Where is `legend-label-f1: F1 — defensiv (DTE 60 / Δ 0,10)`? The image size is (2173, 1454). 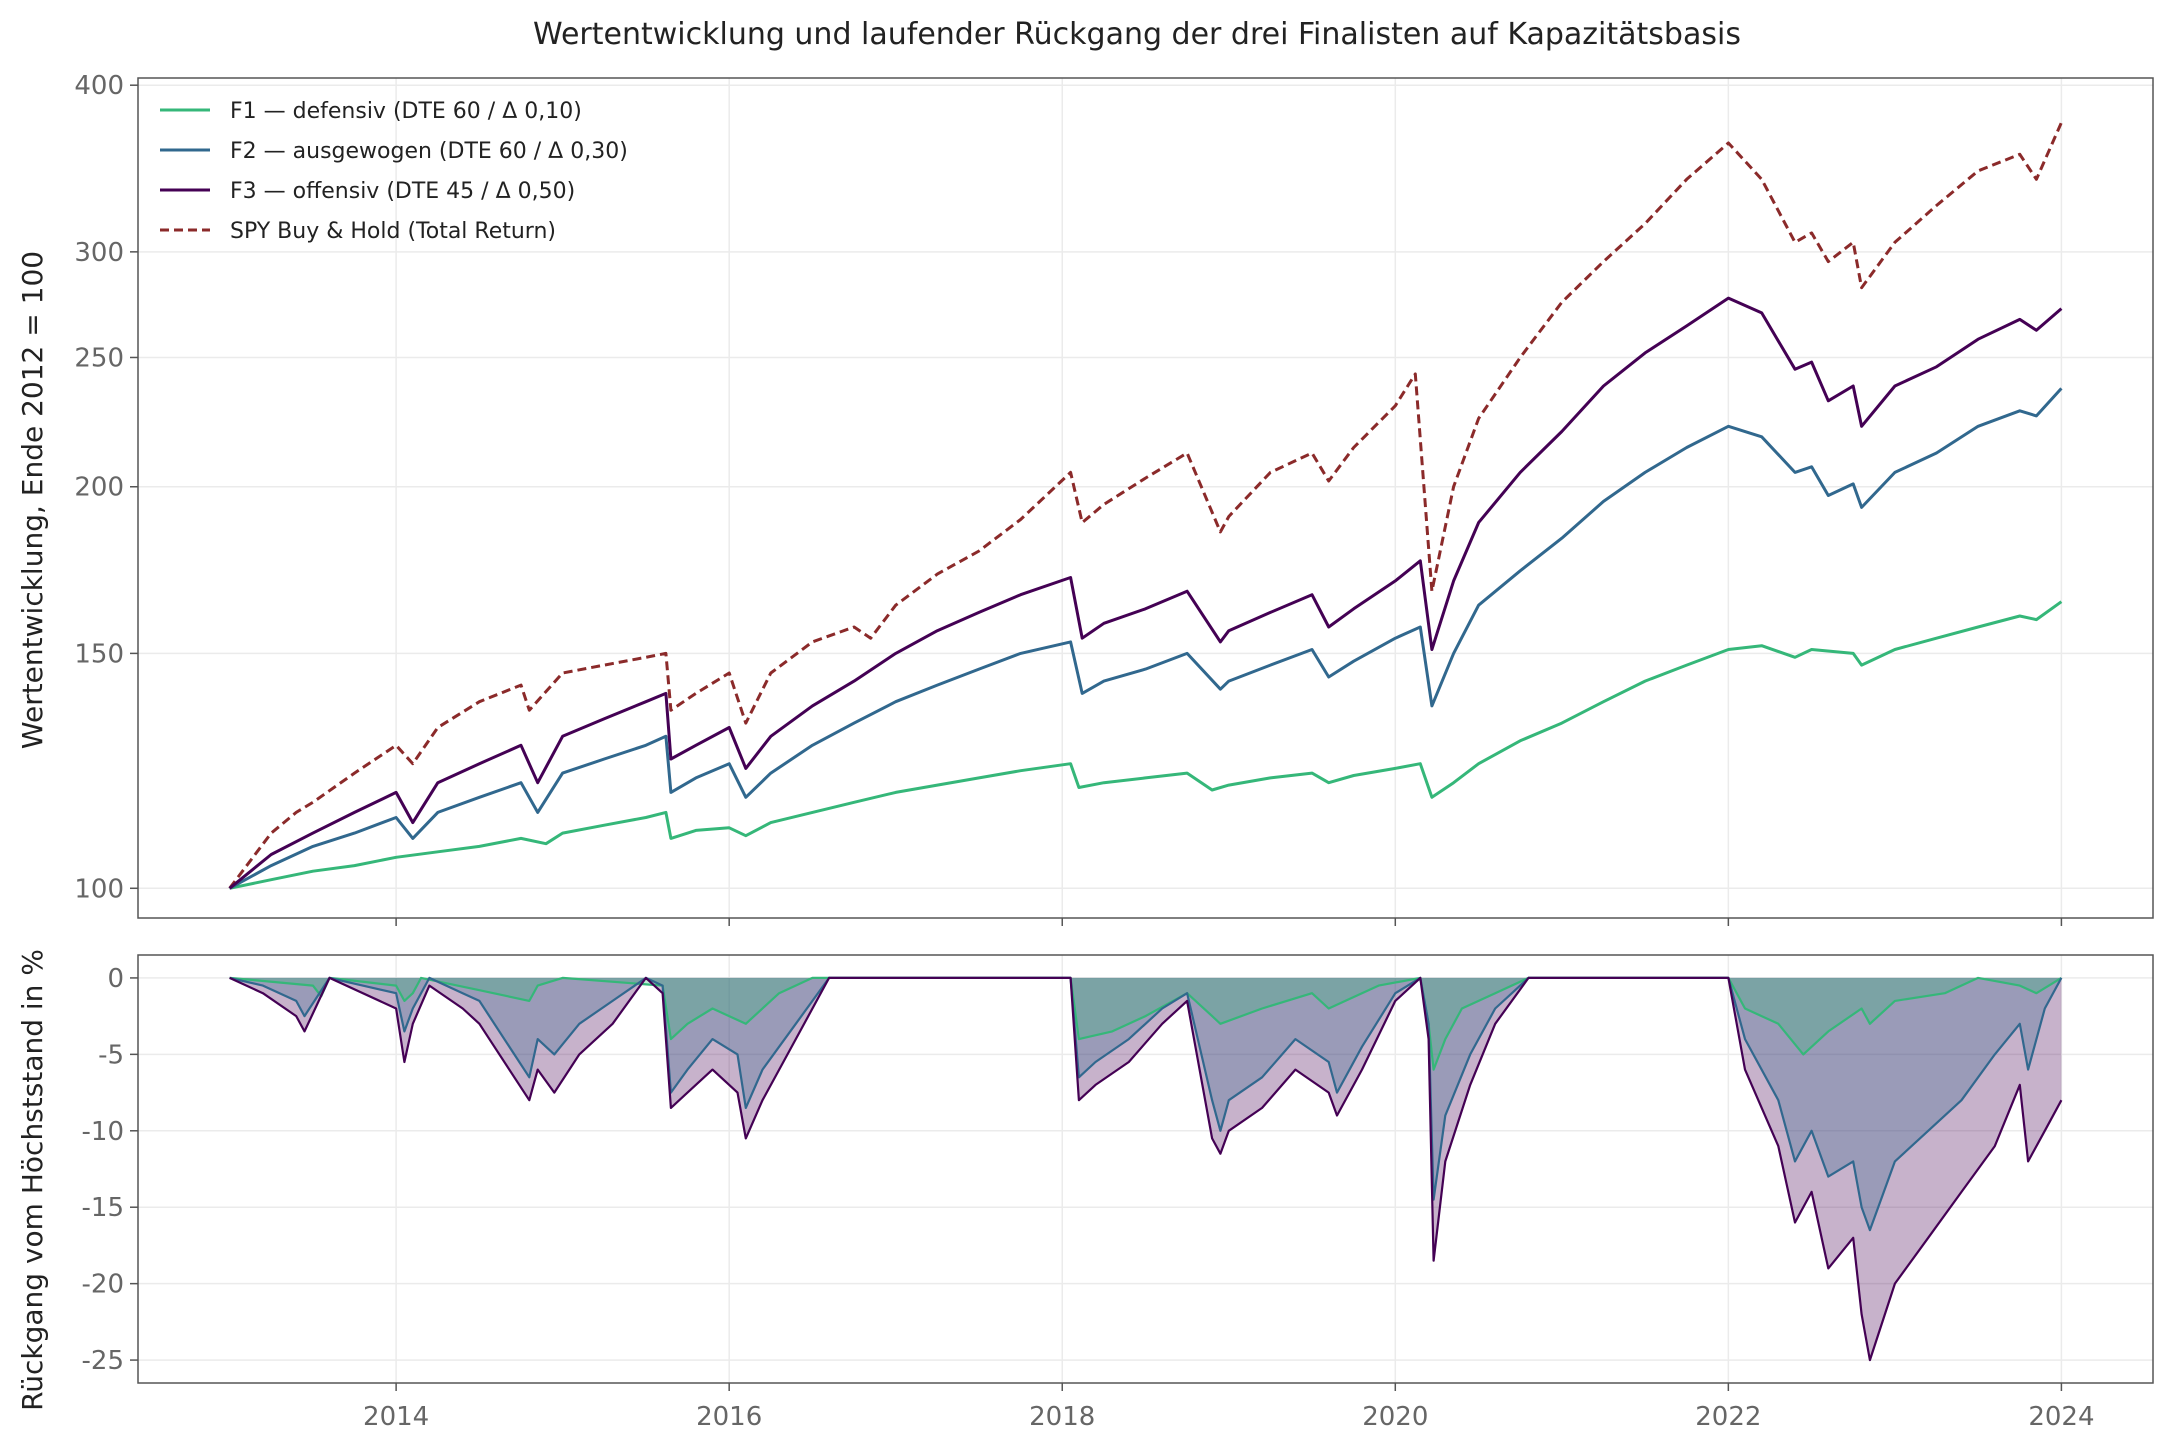
legend-label-f1: F1 — defensiv (DTE 60 / Δ 0,10) is located at coordinates (406, 111).